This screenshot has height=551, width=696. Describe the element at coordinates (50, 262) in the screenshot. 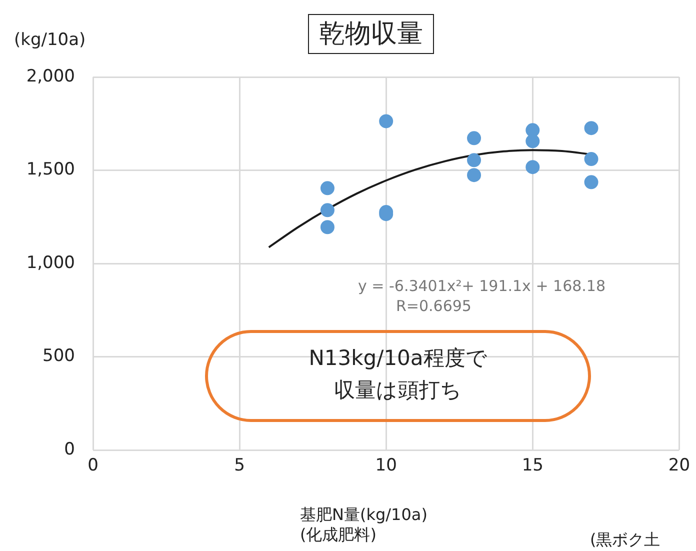

I see `y-tick-label: 1,000` at that location.